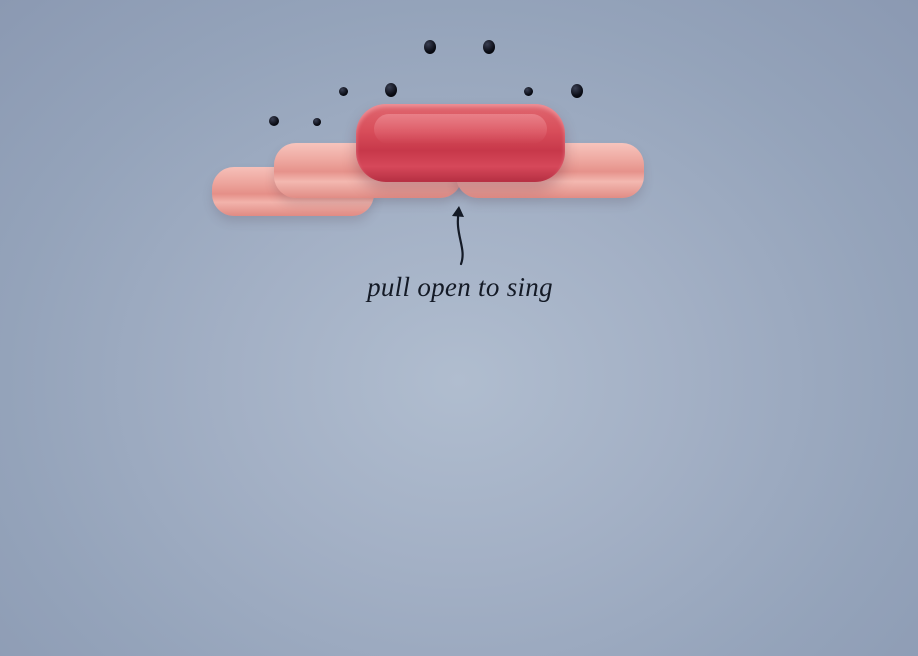 This screenshot has width=918, height=656. Describe the element at coordinates (460, 143) in the screenshot. I see `upper-lip-handle` at that location.